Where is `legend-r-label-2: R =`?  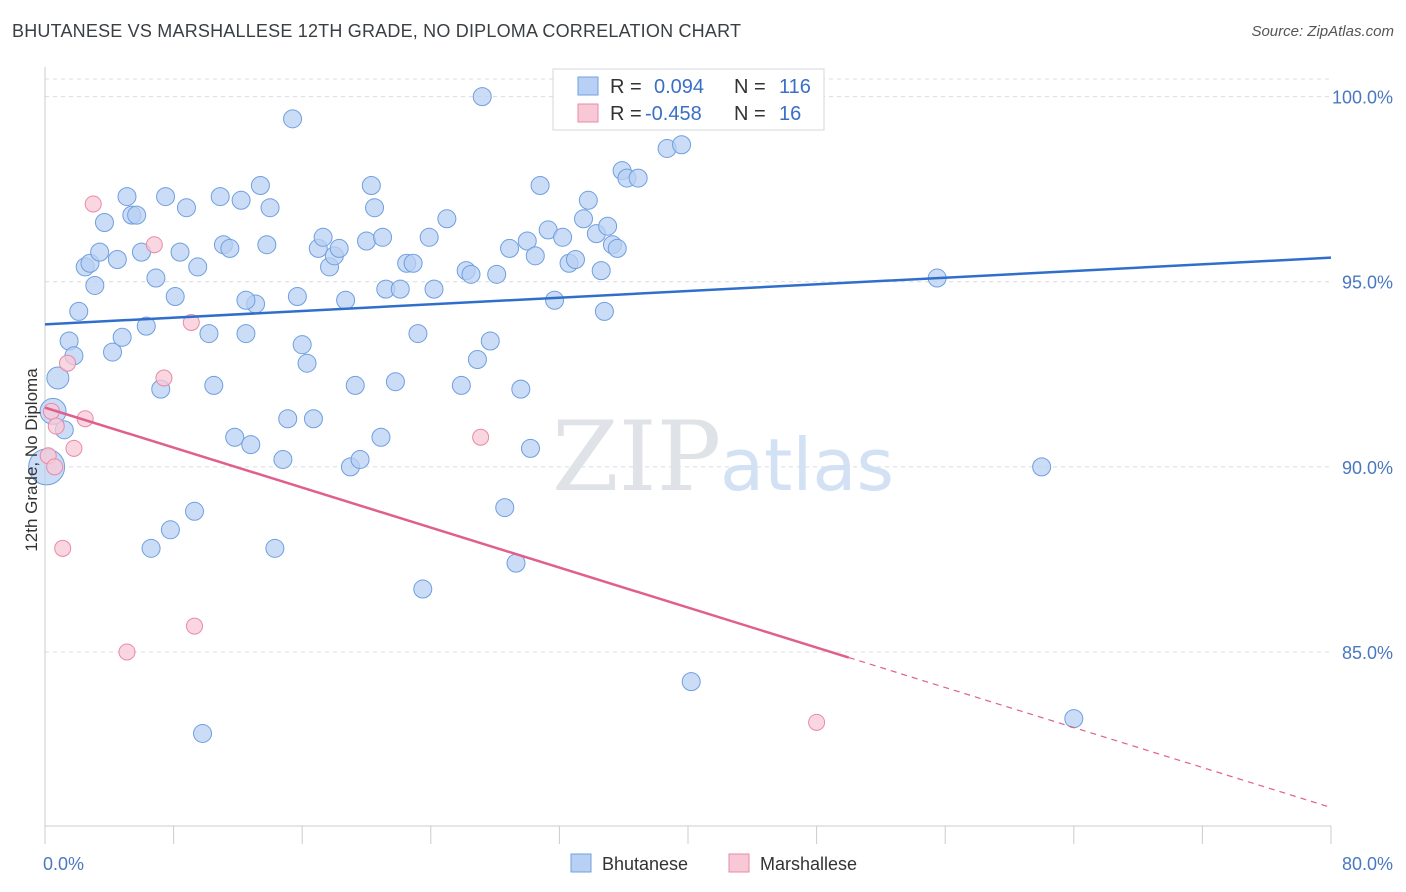
legend-r-label-2: R = is located at coordinates (626, 114).